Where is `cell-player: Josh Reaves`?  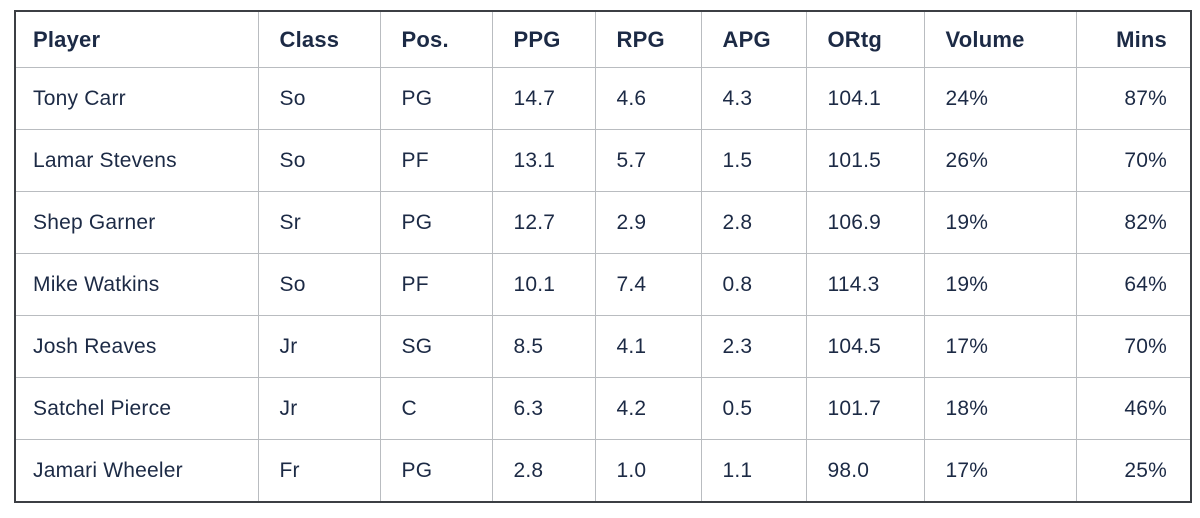 cell-player: Josh Reaves is located at coordinates (136, 346).